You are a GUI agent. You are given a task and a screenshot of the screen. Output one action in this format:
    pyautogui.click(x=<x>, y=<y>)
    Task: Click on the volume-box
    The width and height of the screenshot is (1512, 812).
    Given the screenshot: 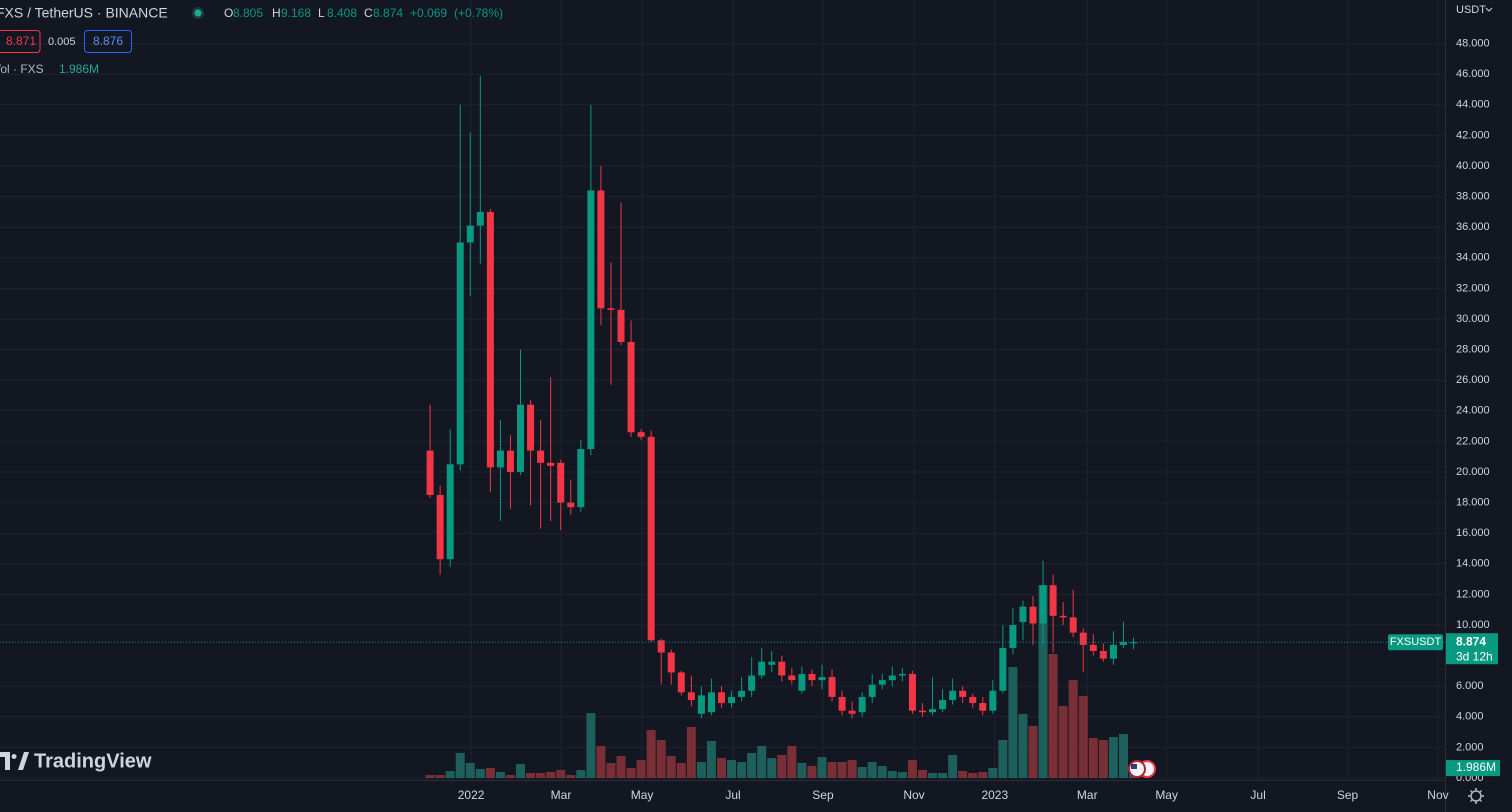 What is the action you would take?
    pyautogui.click(x=1473, y=768)
    